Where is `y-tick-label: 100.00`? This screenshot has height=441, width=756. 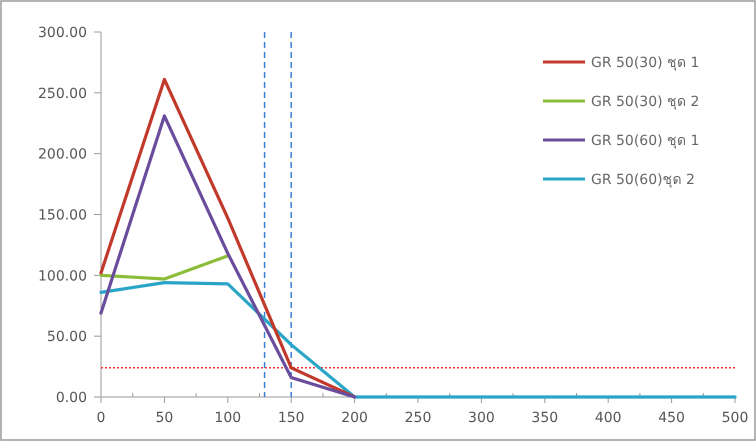
y-tick-label: 100.00 is located at coordinates (62, 276).